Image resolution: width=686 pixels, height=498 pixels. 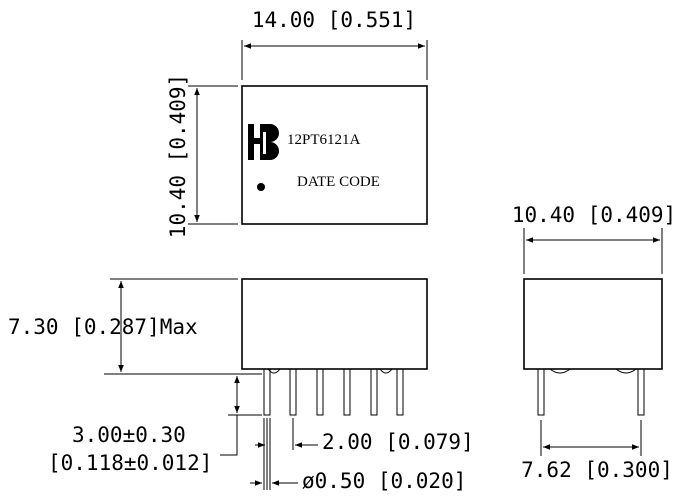 I want to click on side-width-label: 10.40 [0.409], so click(x=594, y=215).